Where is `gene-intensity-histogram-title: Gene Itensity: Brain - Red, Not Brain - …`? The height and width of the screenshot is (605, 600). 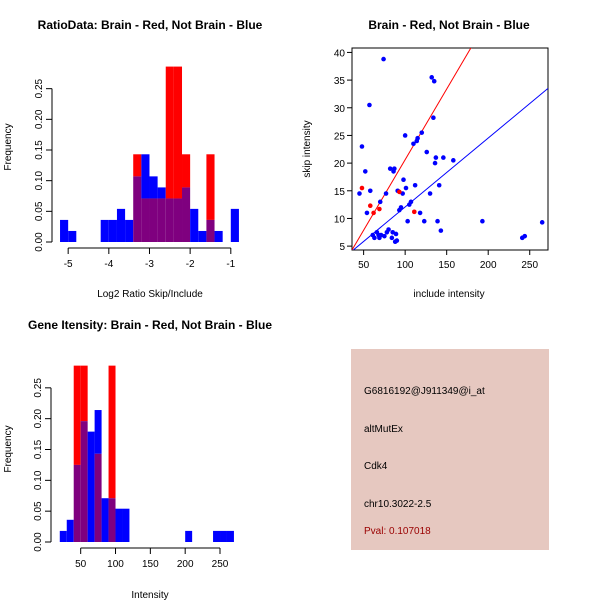
gene-intensity-histogram-title: Gene Itensity: Brain - Red, Not Brain - … is located at coordinates (150, 325).